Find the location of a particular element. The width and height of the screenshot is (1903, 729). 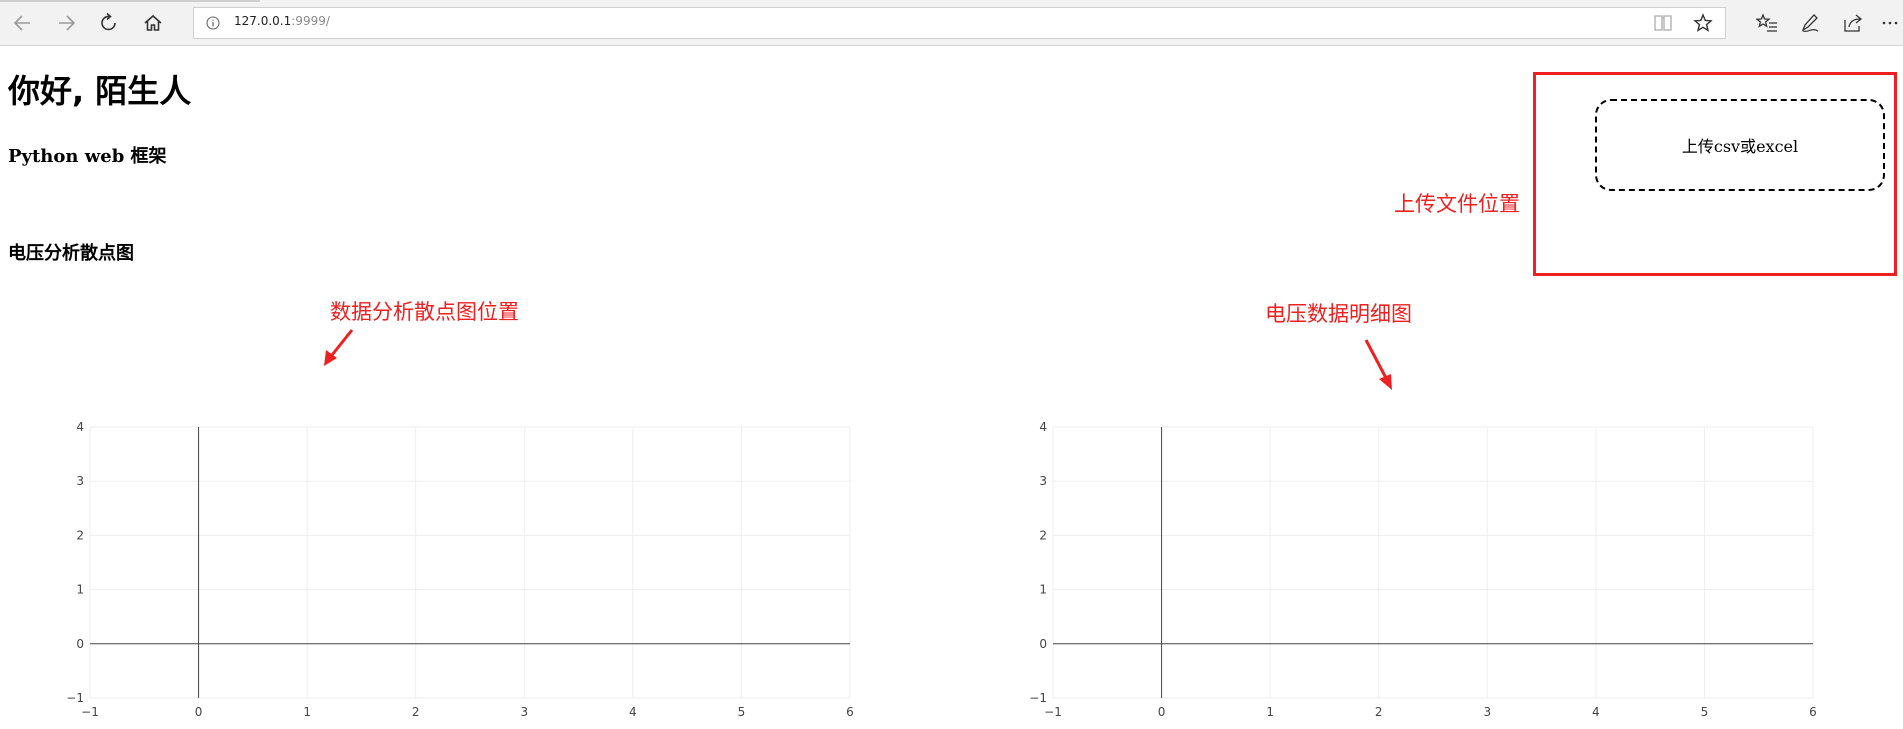

notes-button is located at coordinates (1810, 23).